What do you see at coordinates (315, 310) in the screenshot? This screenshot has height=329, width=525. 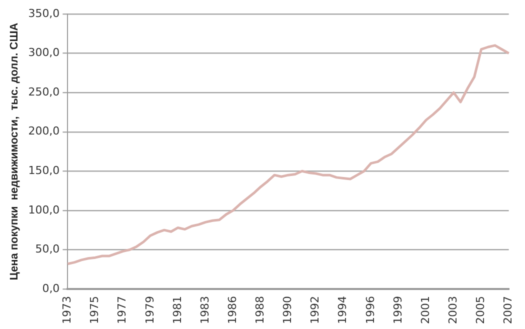 I see `x-tick-label: 1992` at bounding box center [315, 310].